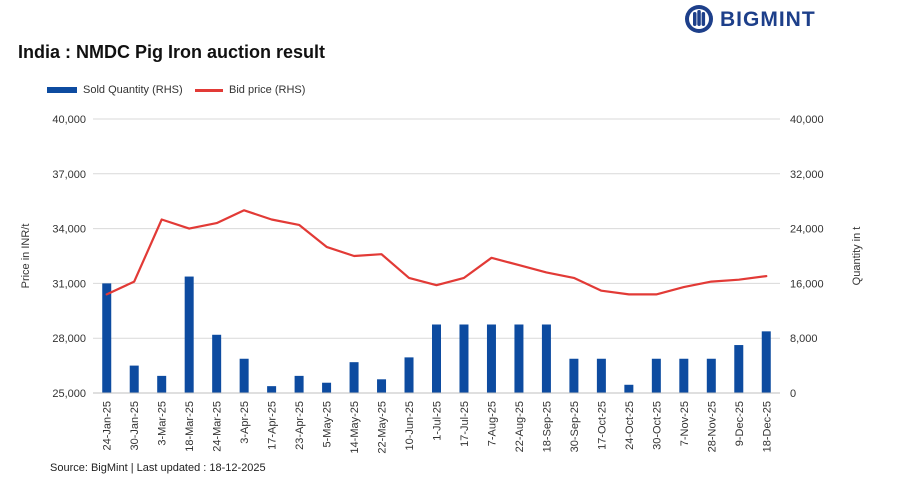 This screenshot has height=481, width=907. I want to click on legend-swatch-line, so click(209, 90).